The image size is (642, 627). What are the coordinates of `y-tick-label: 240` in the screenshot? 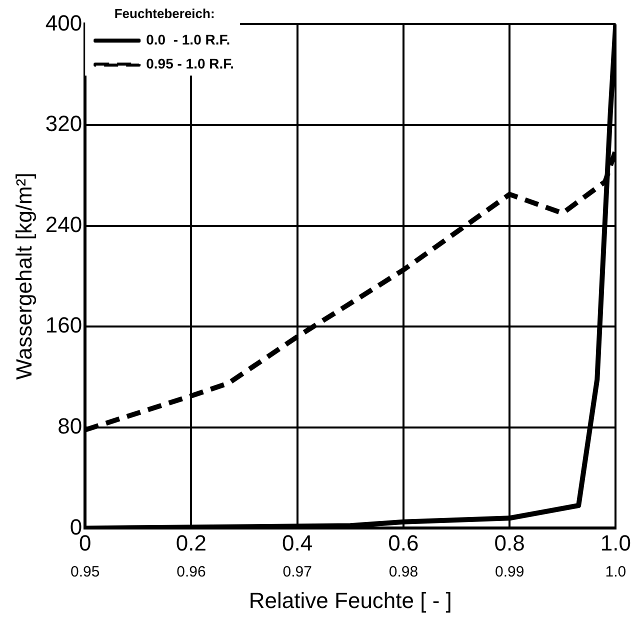 It's located at (63, 224).